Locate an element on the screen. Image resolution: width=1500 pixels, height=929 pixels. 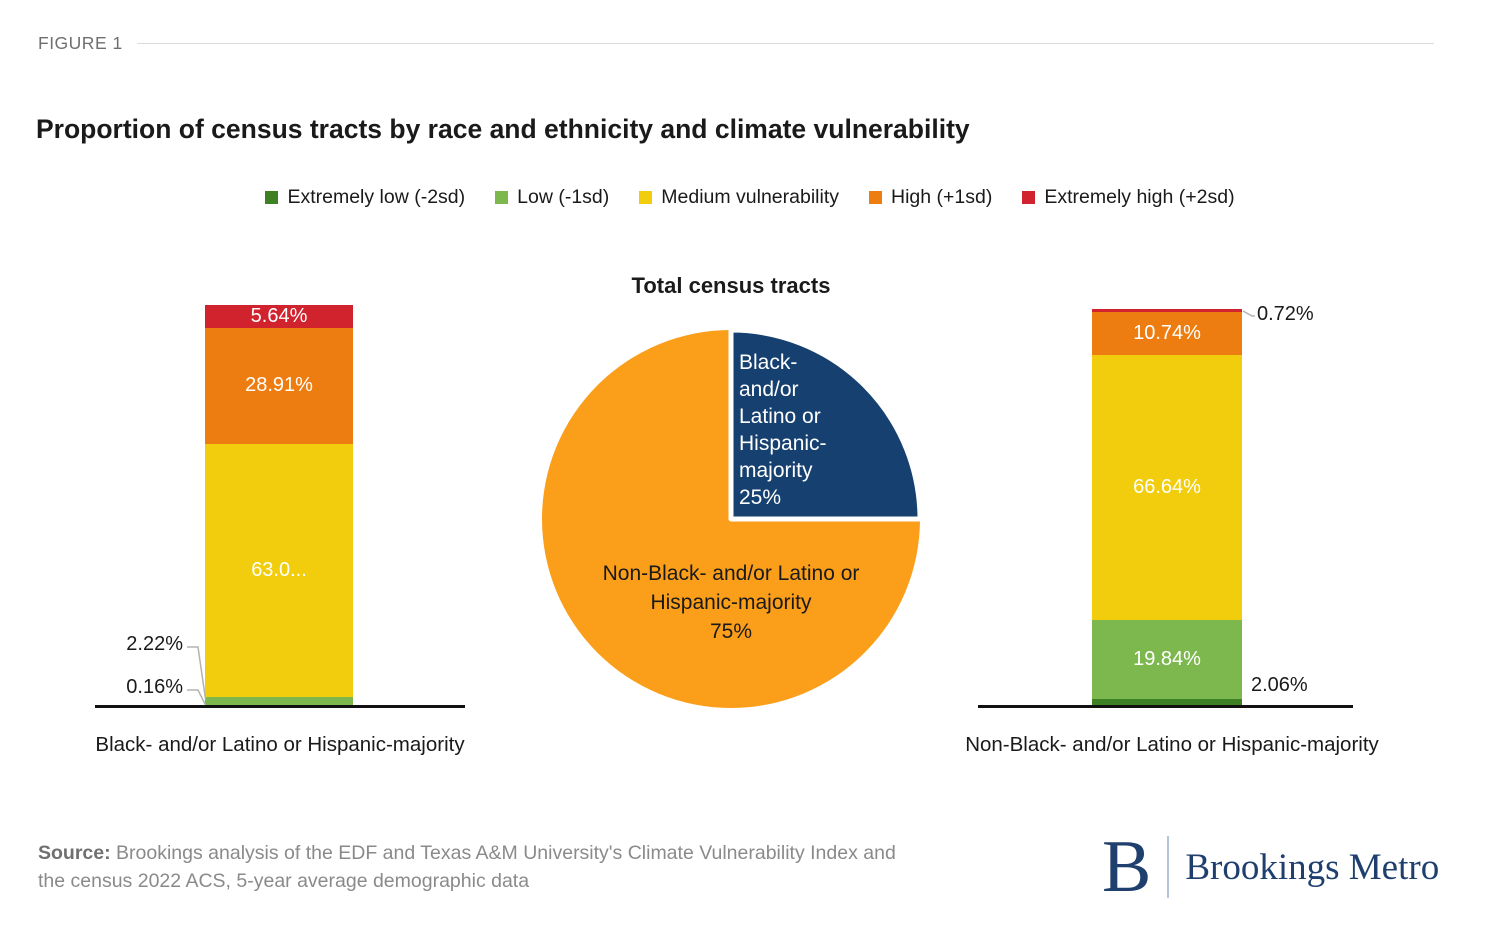
bar-segment: 5.64% is located at coordinates (279, 316).